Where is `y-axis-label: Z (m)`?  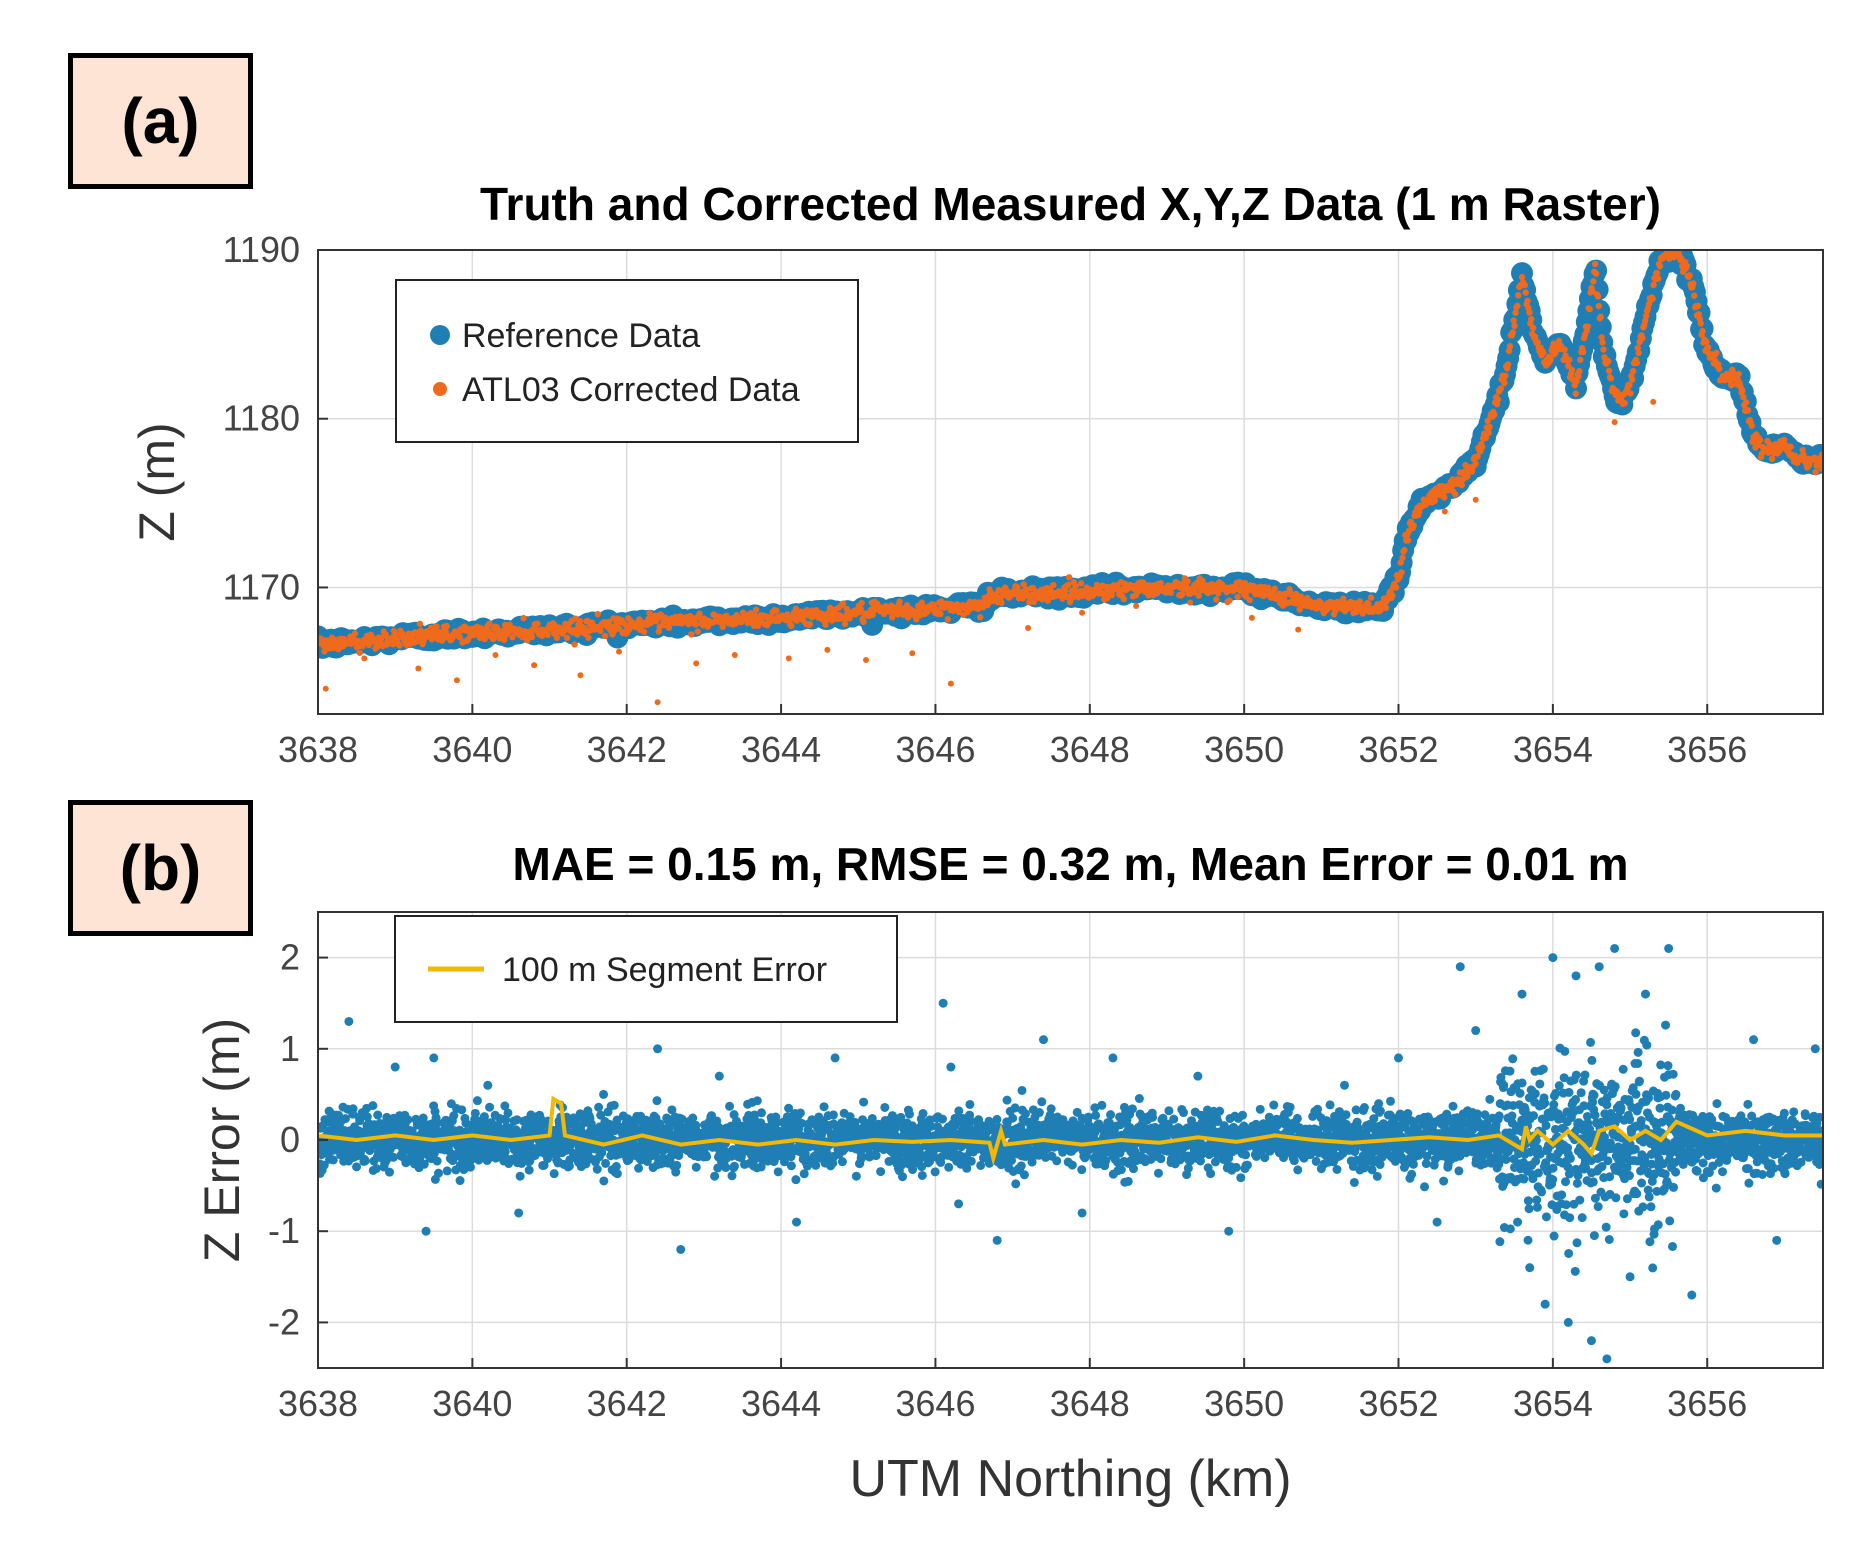 y-axis-label: Z (m) is located at coordinates (157, 481).